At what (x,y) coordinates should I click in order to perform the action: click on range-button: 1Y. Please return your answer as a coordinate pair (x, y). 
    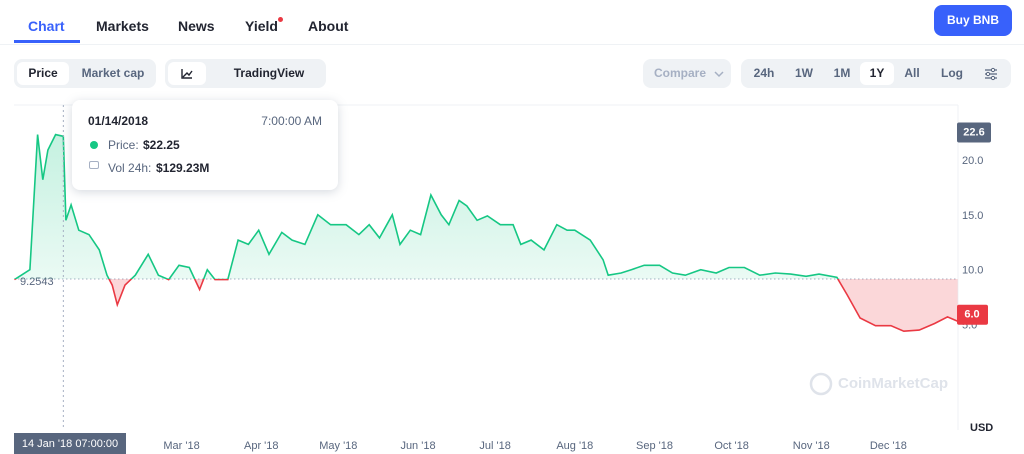
    Looking at the image, I should click on (877, 73).